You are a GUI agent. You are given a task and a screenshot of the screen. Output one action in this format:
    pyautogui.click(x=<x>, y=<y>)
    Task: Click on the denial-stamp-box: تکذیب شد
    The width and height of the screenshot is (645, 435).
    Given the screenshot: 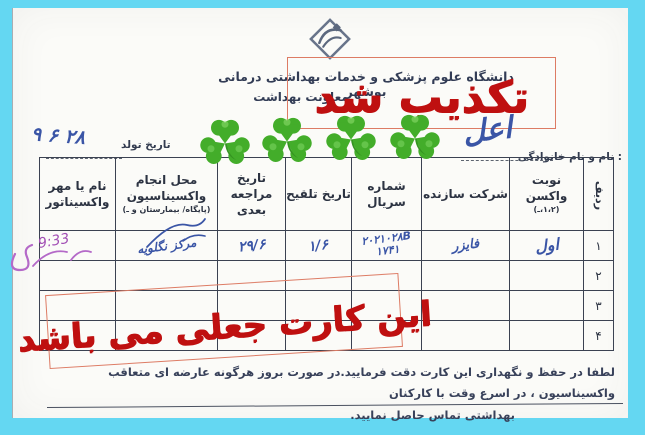 What is the action you would take?
    pyautogui.click(x=421, y=93)
    